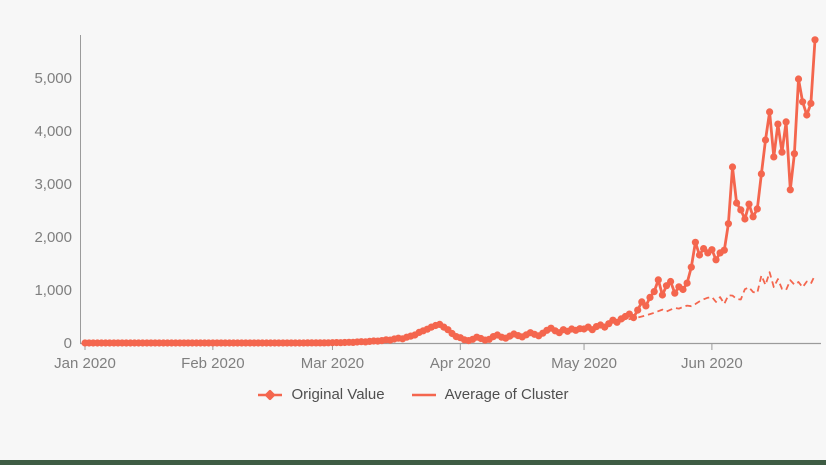  What do you see at coordinates (53, 131) in the screenshot?
I see `y-tick-label: 4,000` at bounding box center [53, 131].